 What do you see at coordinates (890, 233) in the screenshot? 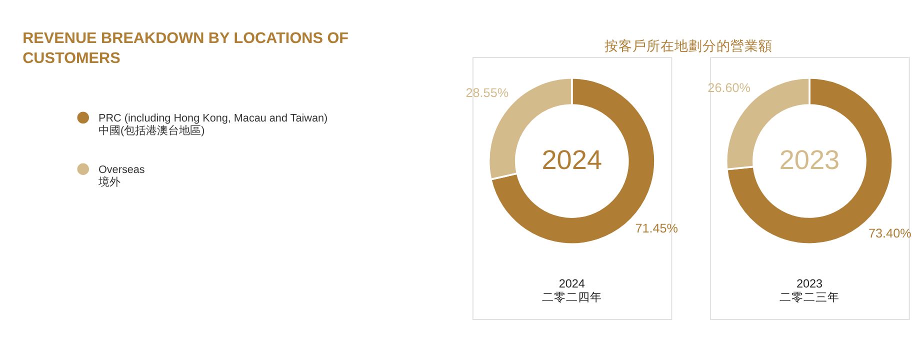
I see `data-label: 73.40%` at bounding box center [890, 233].